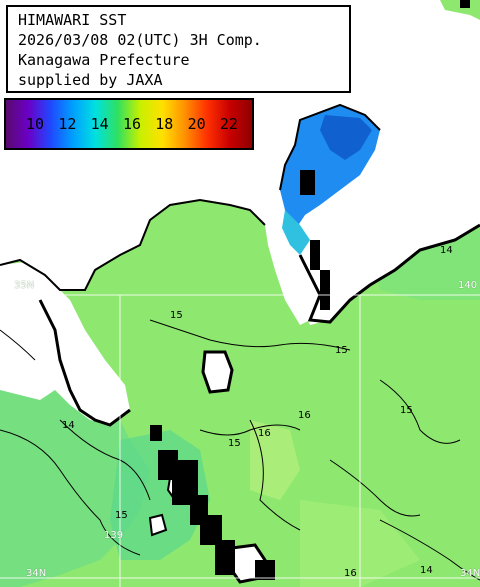 This screenshot has width=480, height=587. What do you see at coordinates (72, 20) in the screenshot?
I see `title-product: HIMAWARI SST` at bounding box center [72, 20].